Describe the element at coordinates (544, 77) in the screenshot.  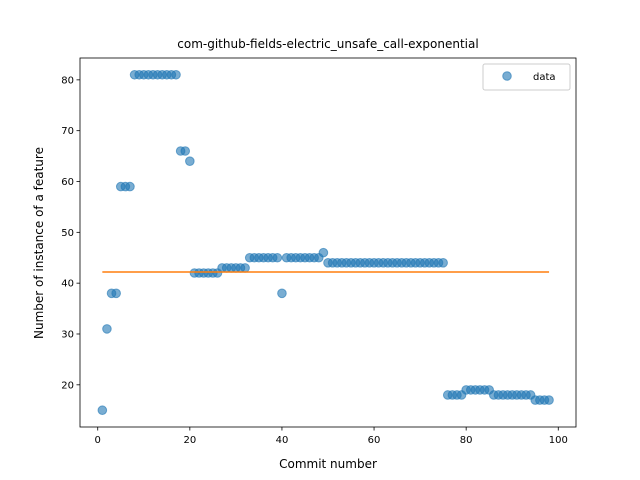
I see `legend-label-data: data` at that location.